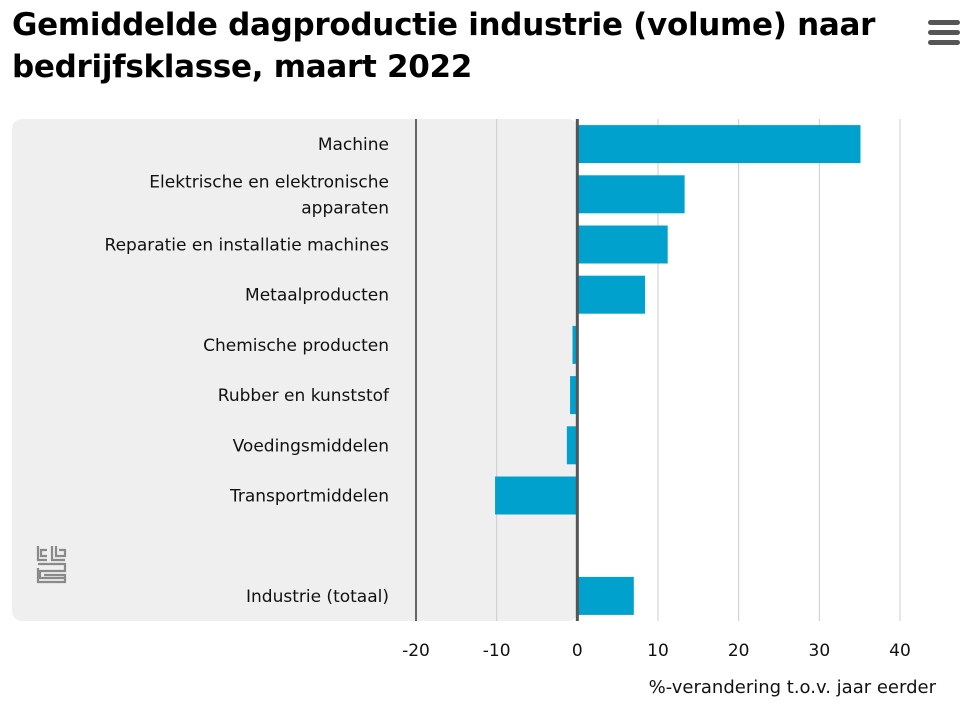  What do you see at coordinates (497, 651) in the screenshot?
I see `x-tick-label: -10` at bounding box center [497, 651].